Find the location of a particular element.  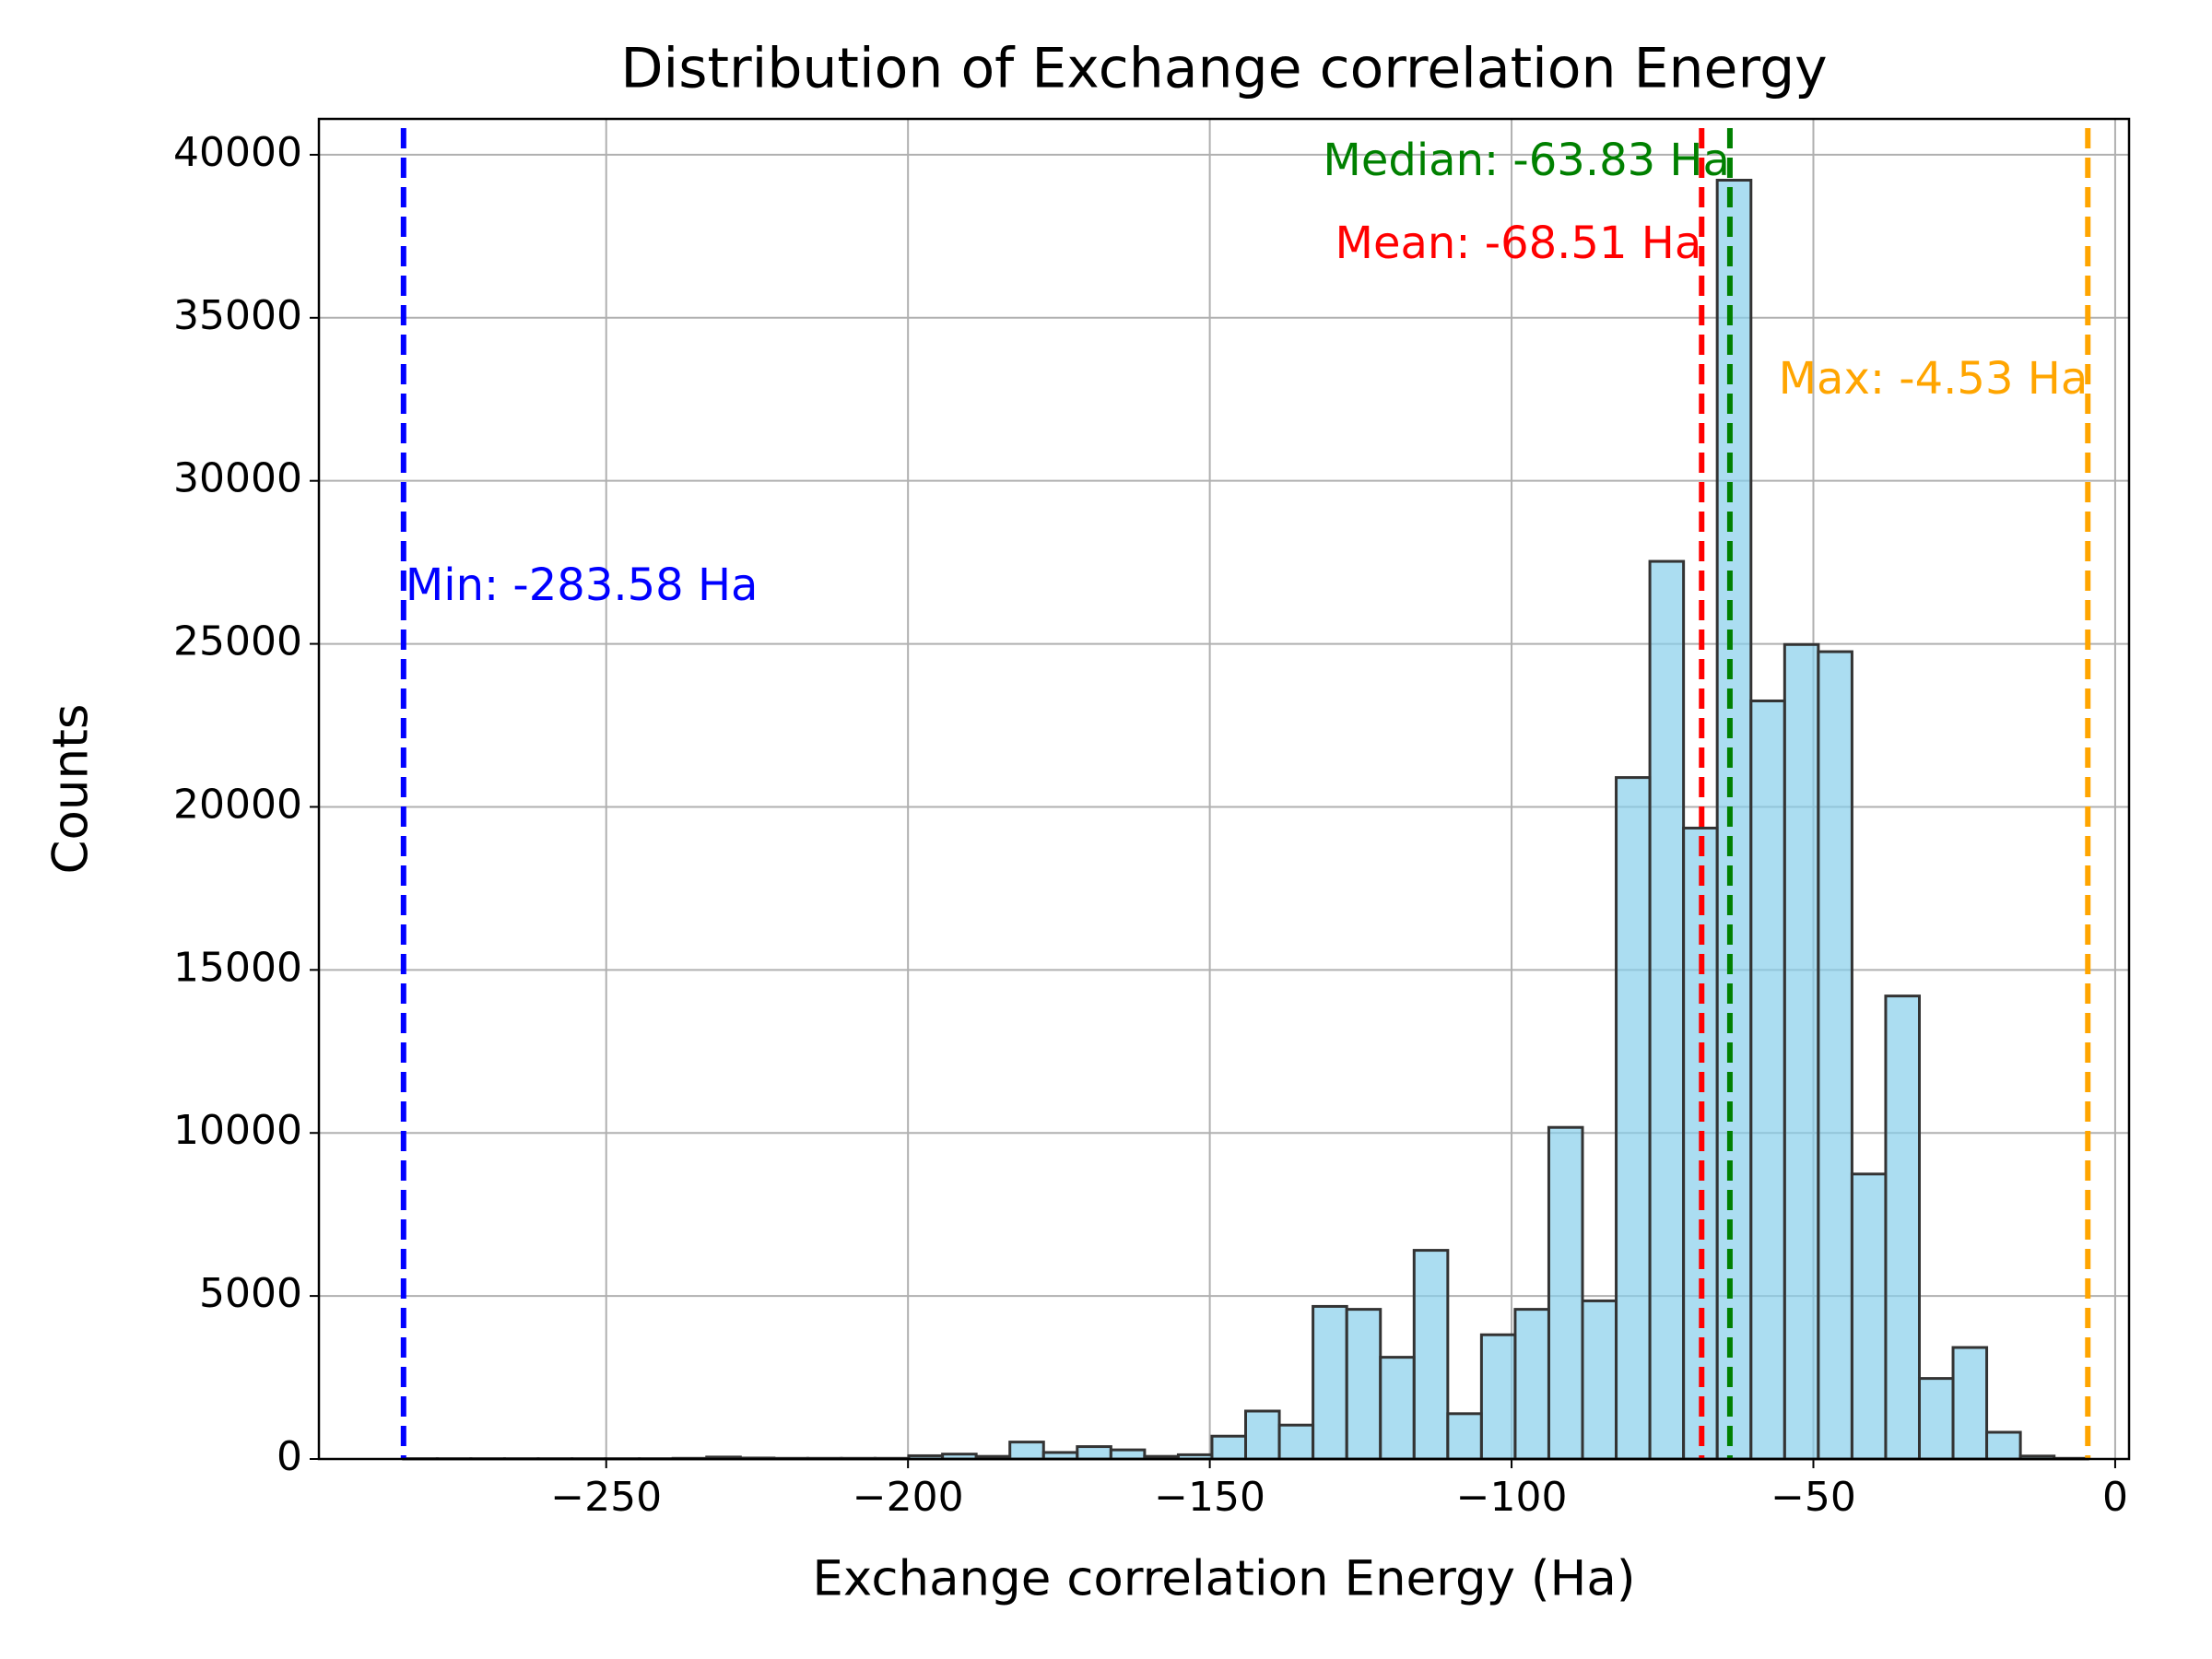

x-axis-label: Exchange correlation Energy (Ha) is located at coordinates (1223, 1579).